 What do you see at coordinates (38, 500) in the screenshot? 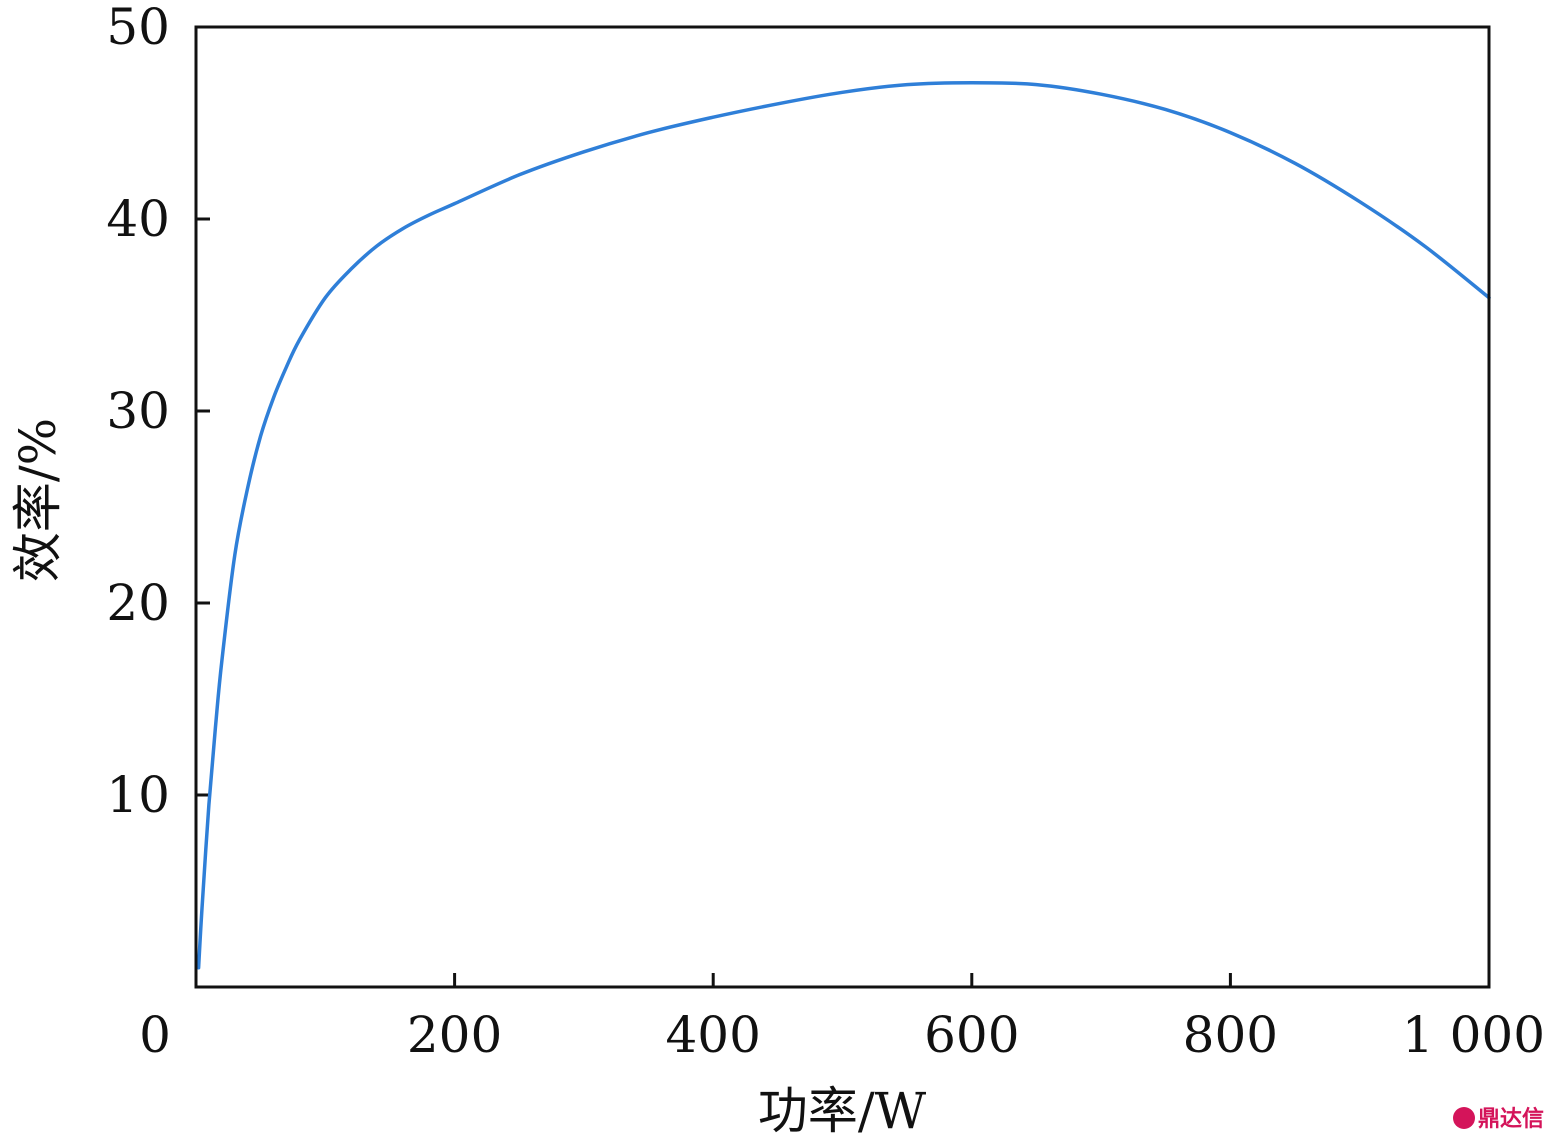
I see `y-axis-title: 效率/%` at bounding box center [38, 500].